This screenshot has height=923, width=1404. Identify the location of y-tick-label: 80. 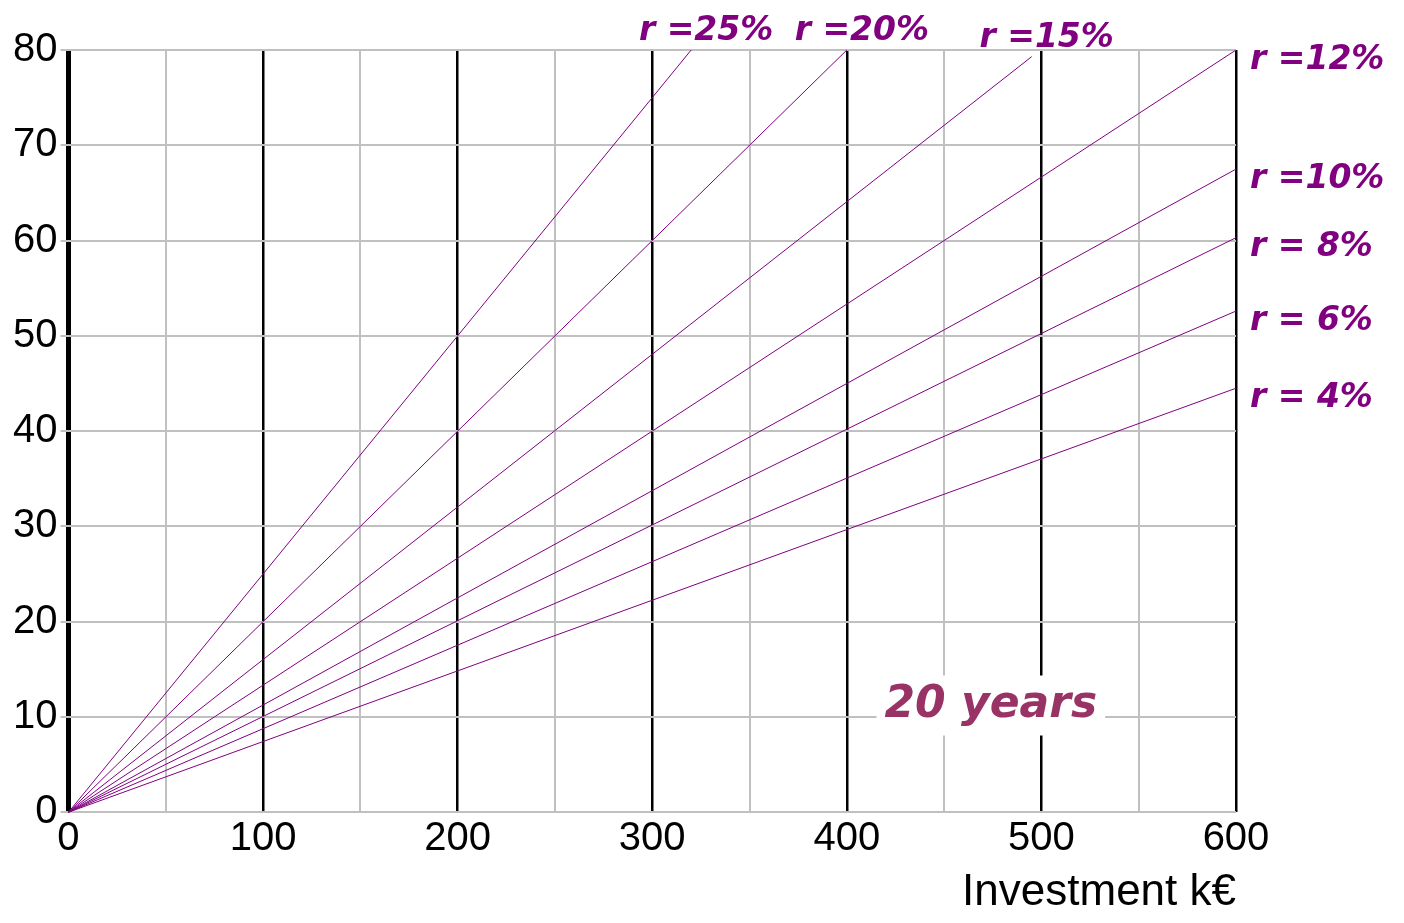
(35, 47).